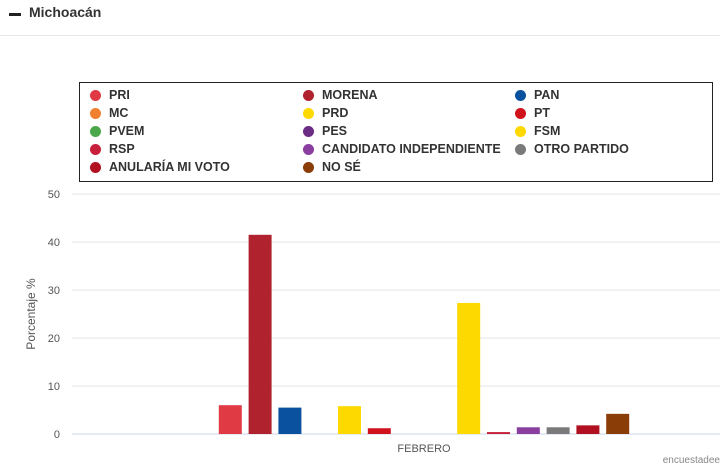  Describe the element at coordinates (411, 149) in the screenshot. I see `legend-label: CANDIDATO INDEPENDIENTE` at that location.